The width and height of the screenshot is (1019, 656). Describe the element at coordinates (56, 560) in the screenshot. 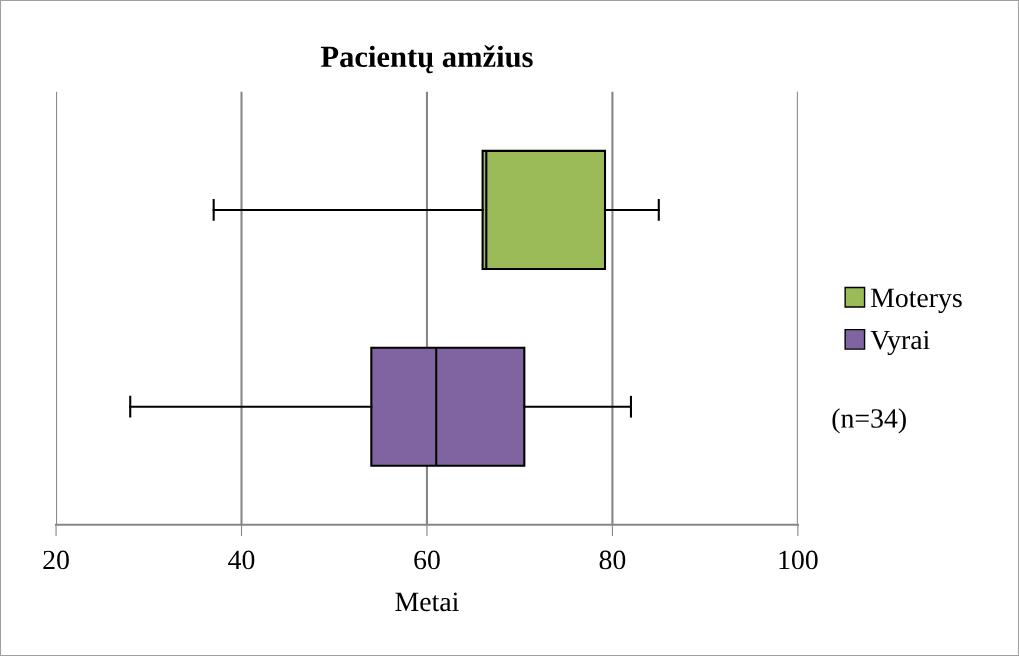

I see `x-tick-label: 20` at that location.